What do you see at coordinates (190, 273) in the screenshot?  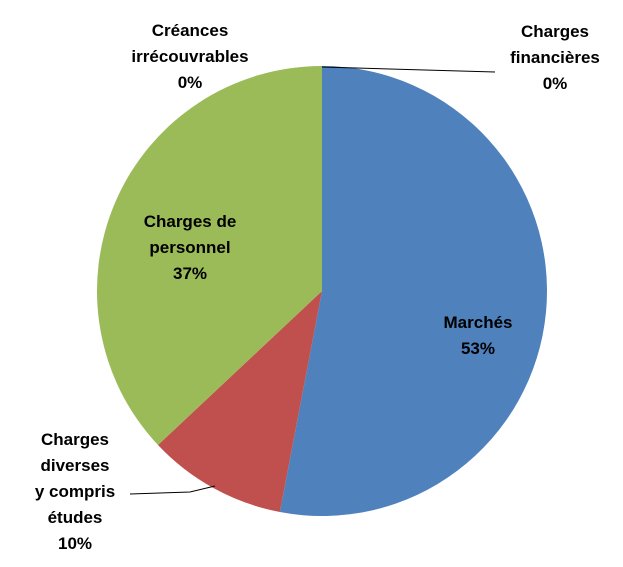 I see `value-label: 37%` at bounding box center [190, 273].